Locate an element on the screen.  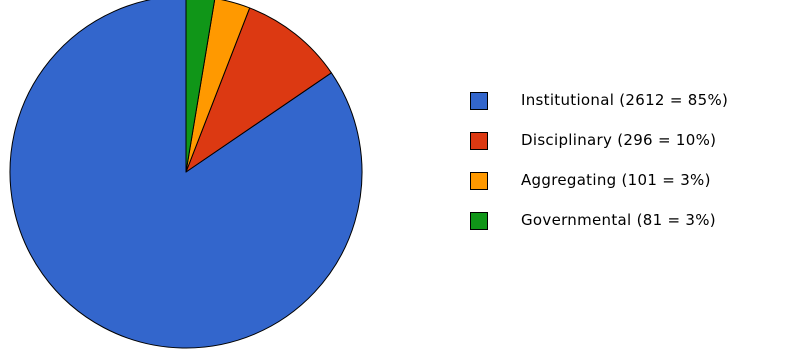
legend-swatch-governmental is located at coordinates (479, 221).